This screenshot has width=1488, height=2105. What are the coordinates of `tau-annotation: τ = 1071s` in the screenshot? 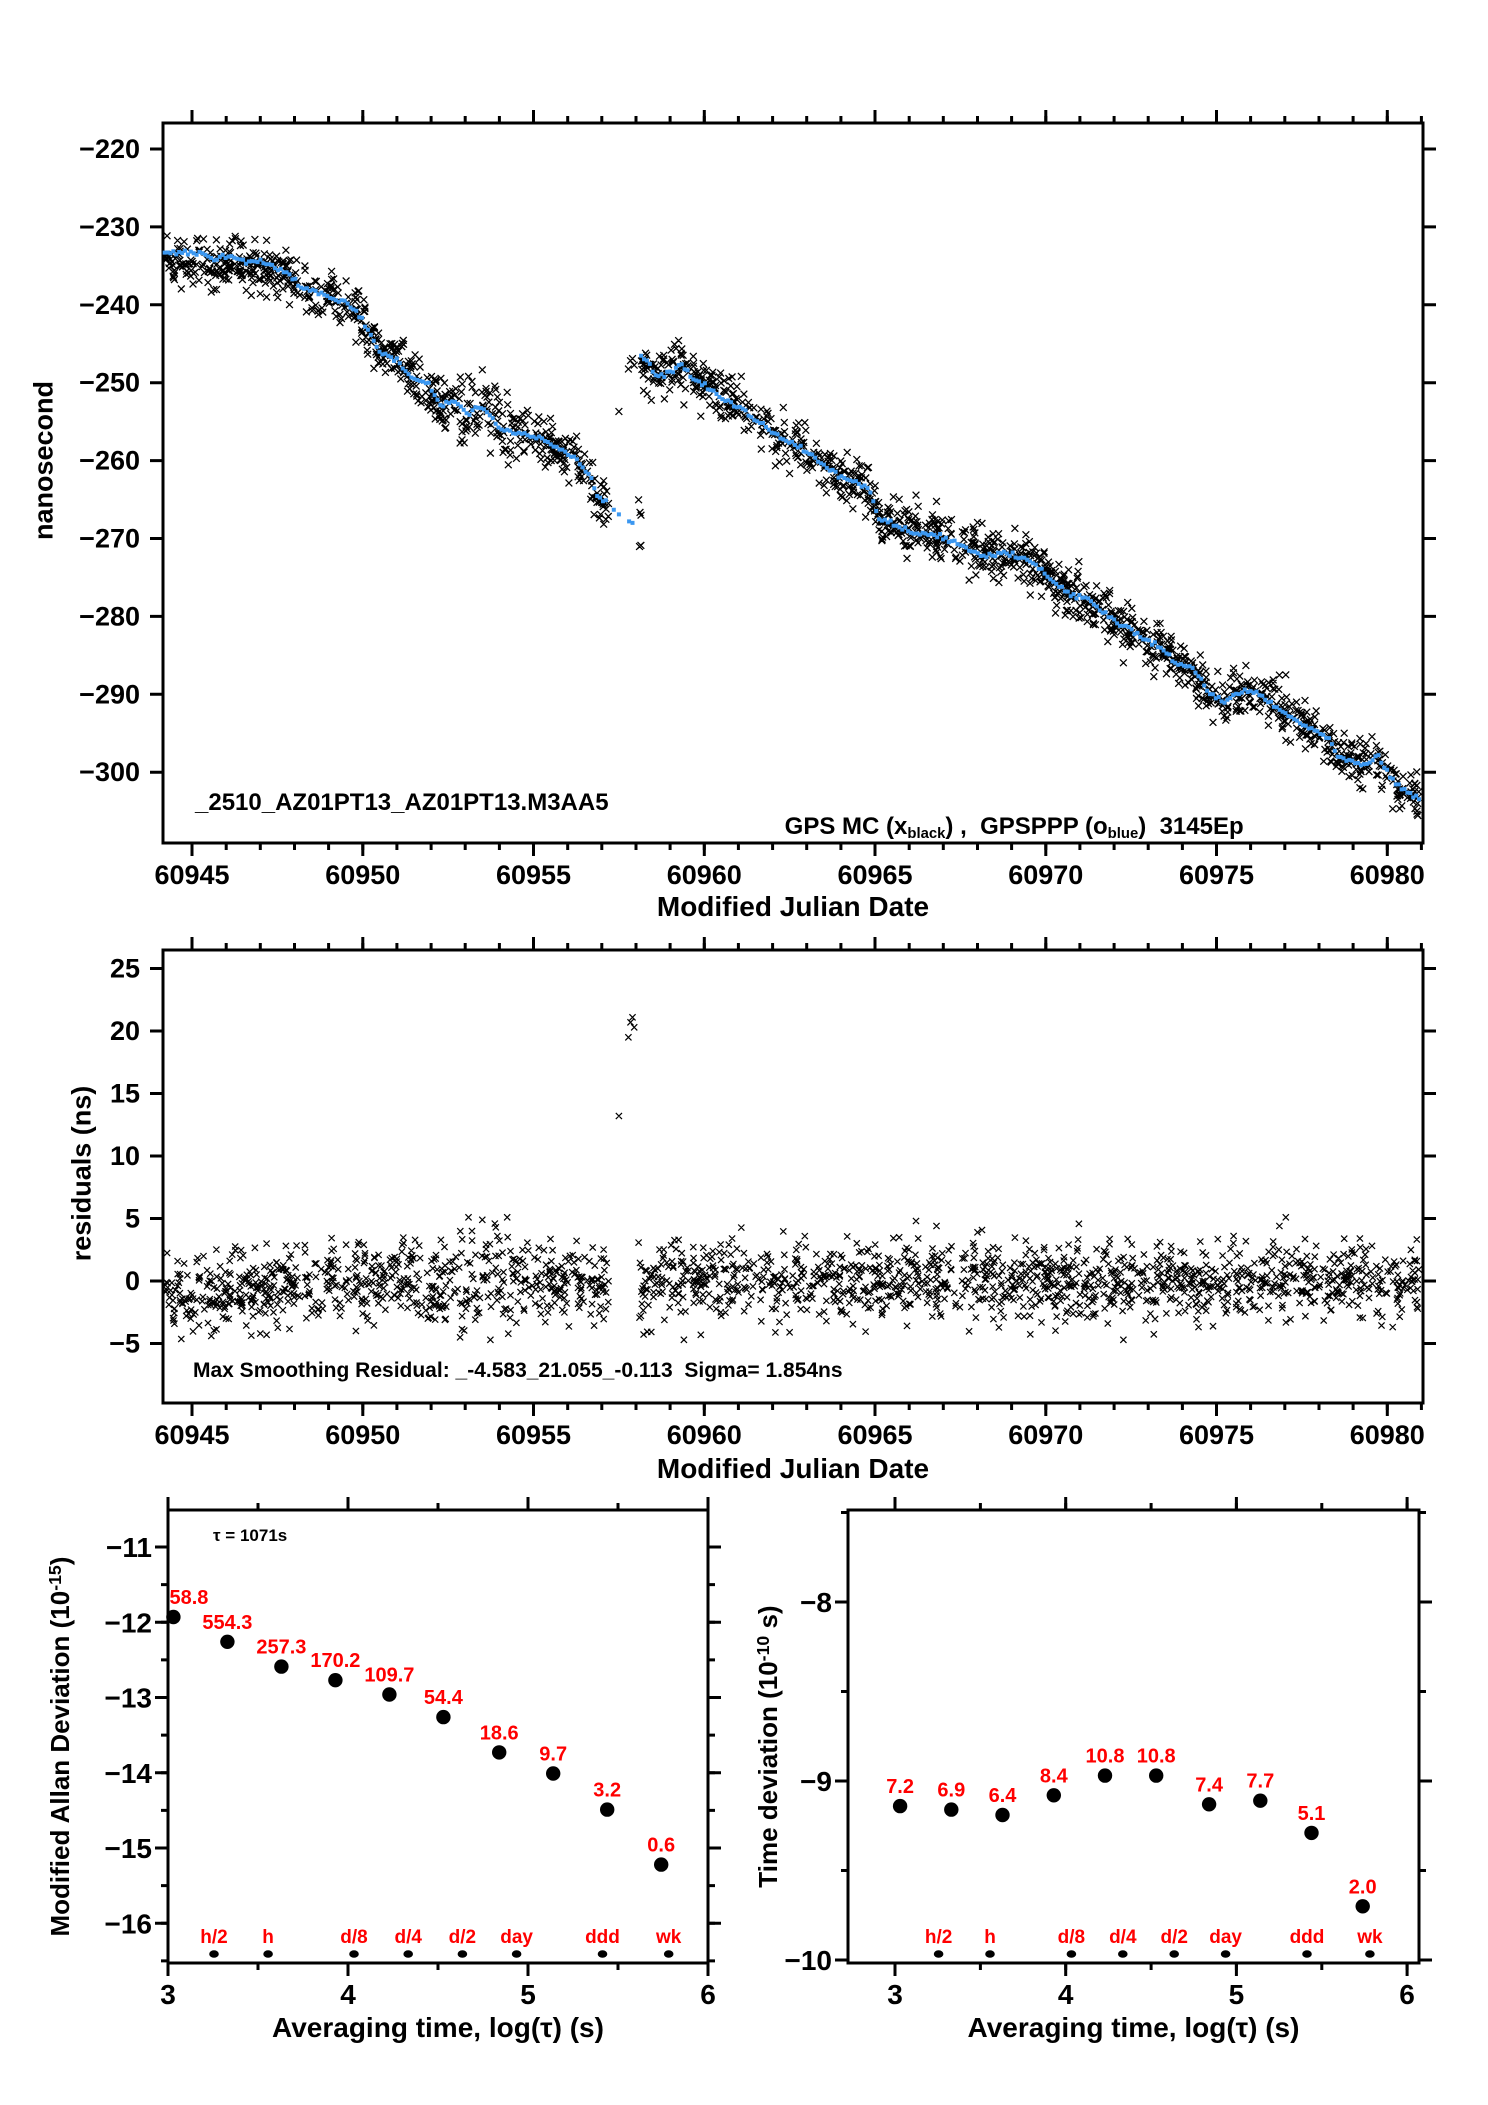 It's located at (250, 1535).